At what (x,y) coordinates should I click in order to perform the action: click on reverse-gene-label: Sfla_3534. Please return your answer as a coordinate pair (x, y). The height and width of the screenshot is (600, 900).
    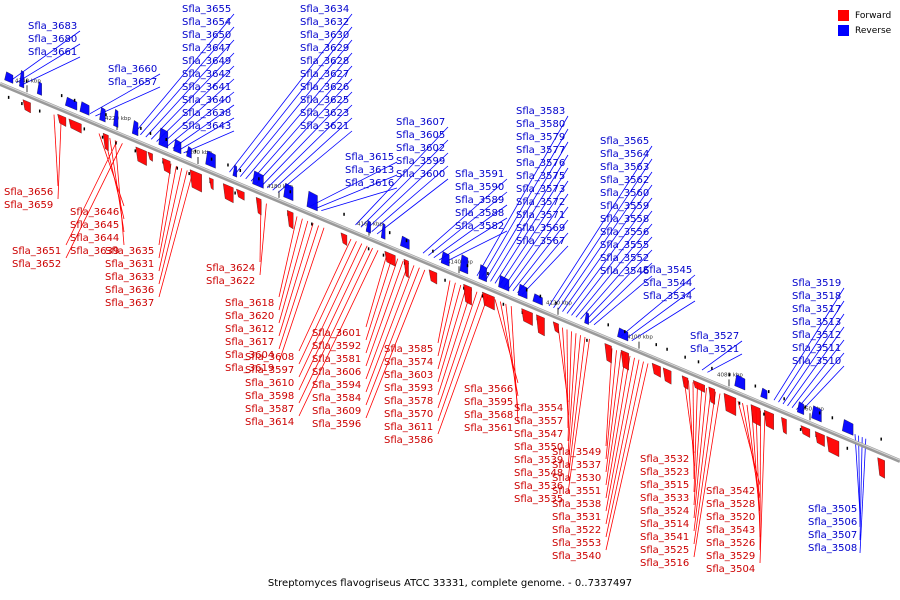
    Looking at the image, I should click on (667, 296).